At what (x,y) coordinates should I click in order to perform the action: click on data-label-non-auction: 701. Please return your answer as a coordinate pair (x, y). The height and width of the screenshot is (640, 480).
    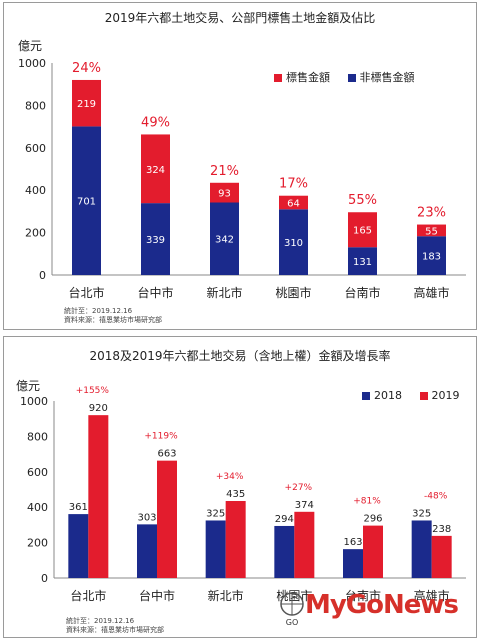
    Looking at the image, I should click on (86, 202).